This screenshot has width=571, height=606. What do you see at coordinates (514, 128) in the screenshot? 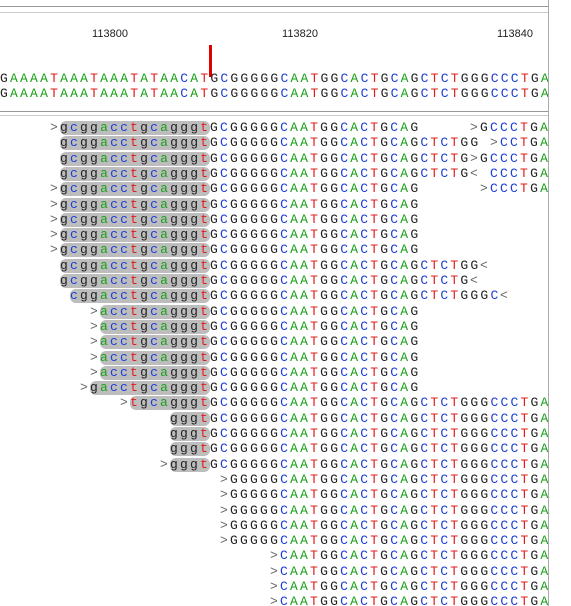
I see `read-bases: GCCCTGA` at bounding box center [514, 128].